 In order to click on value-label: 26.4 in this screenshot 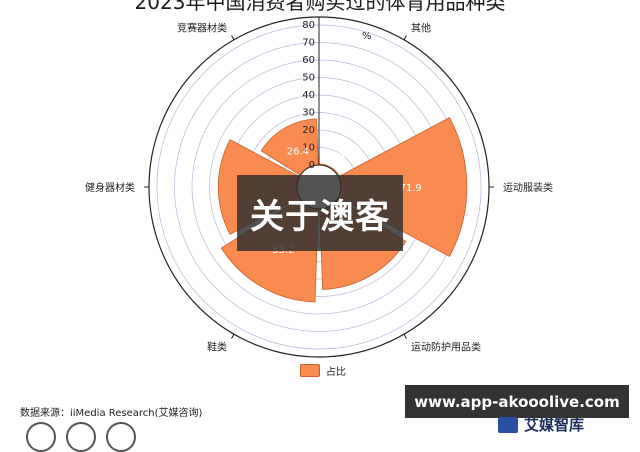, I will do `click(298, 151)`.